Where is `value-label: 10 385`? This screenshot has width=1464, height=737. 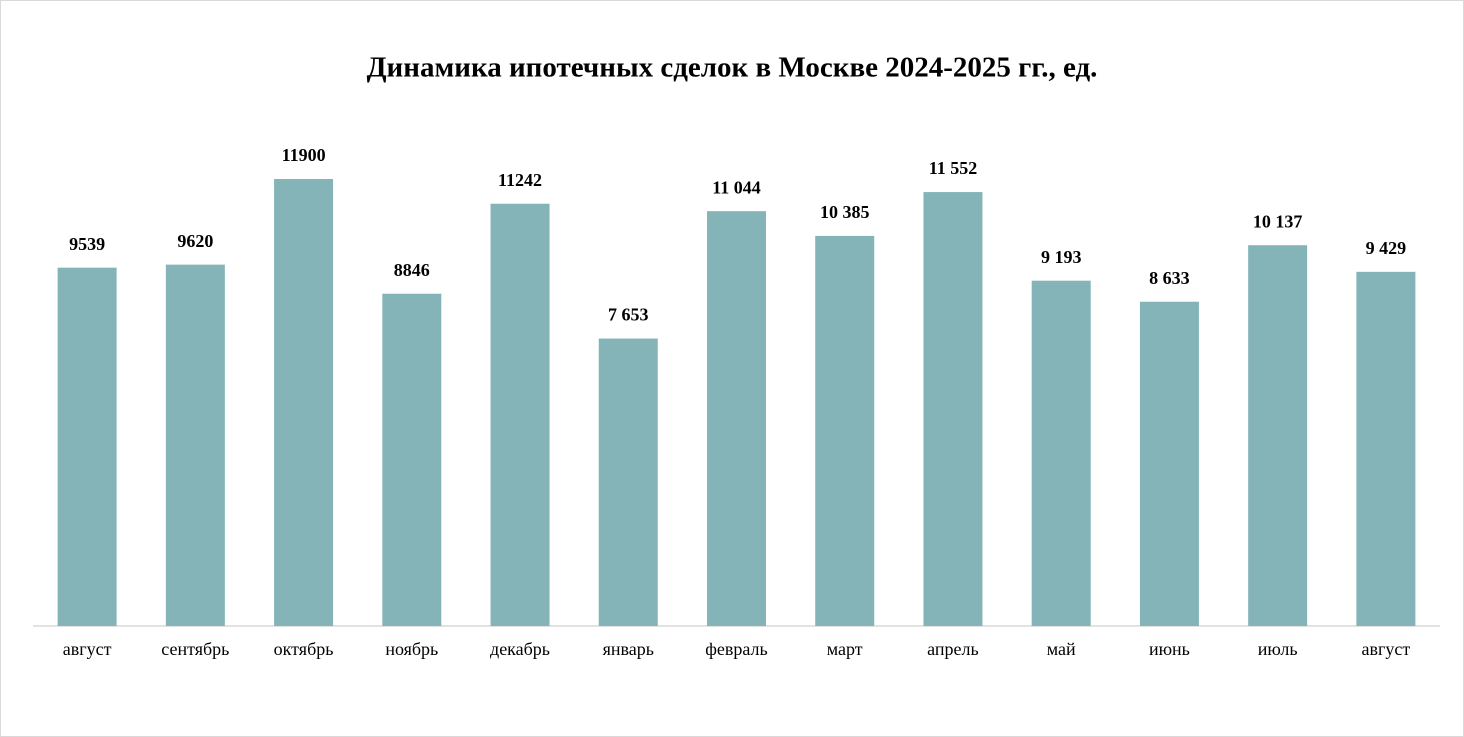
value-label: 10 385 is located at coordinates (845, 212).